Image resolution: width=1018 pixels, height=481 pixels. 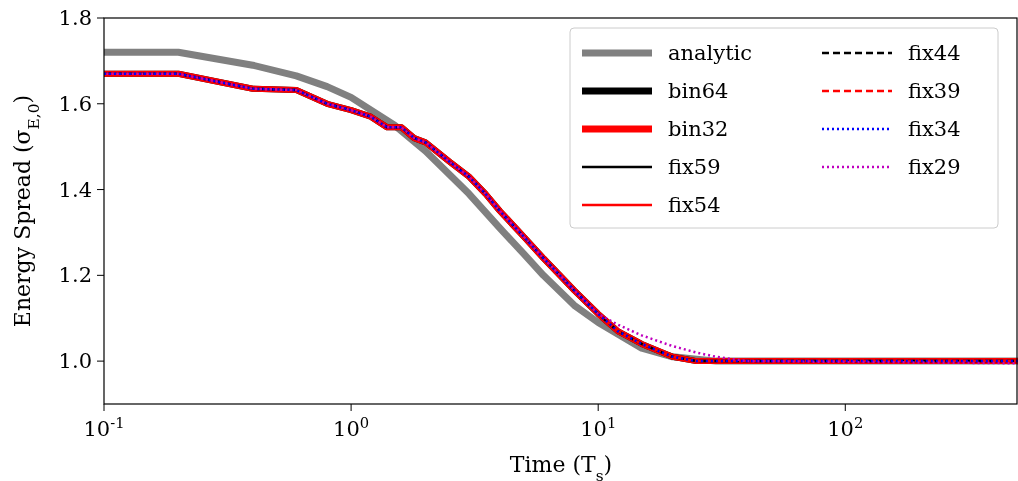 What do you see at coordinates (75, 189) in the screenshot?
I see `y-tick-label: 1.4` at bounding box center [75, 189].